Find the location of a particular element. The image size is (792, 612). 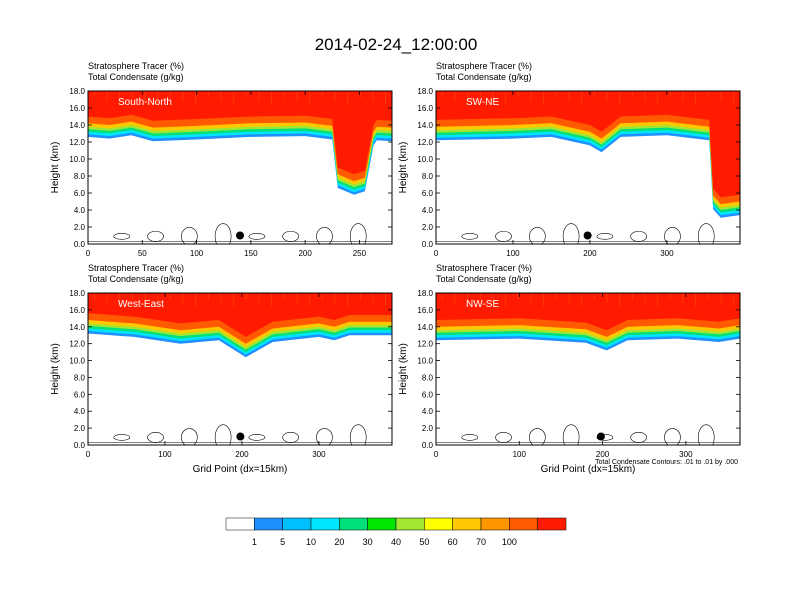

colorbar-label: 10 is located at coordinates (311, 542).